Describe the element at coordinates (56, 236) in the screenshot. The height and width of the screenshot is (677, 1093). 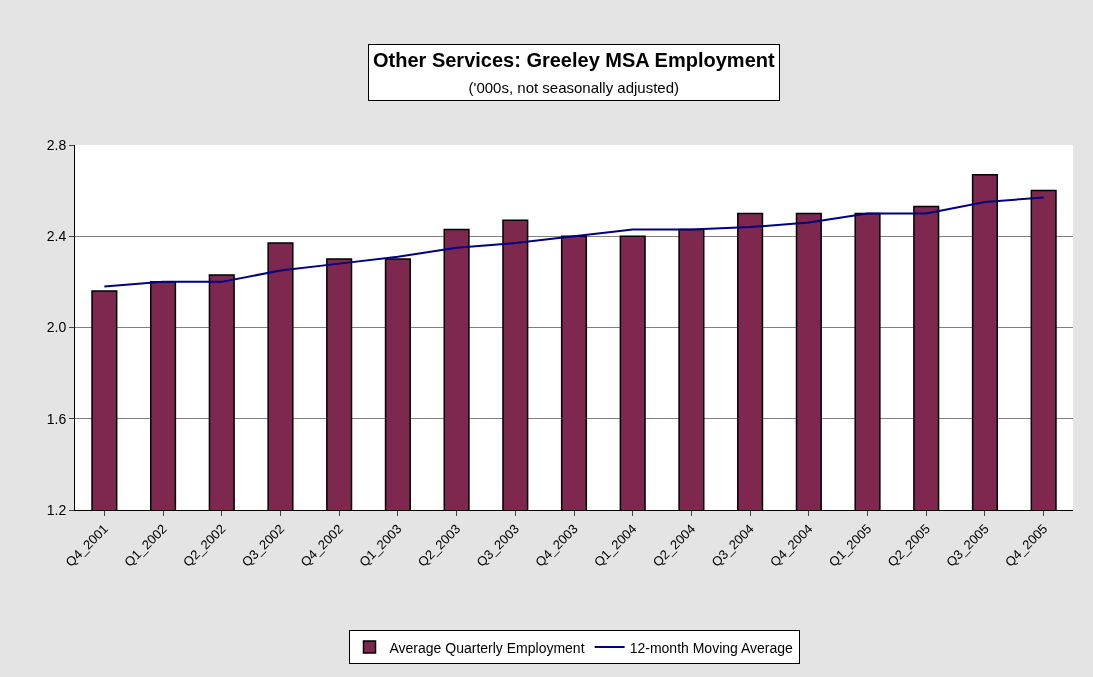
I see `y-tick-label: 2.4` at that location.